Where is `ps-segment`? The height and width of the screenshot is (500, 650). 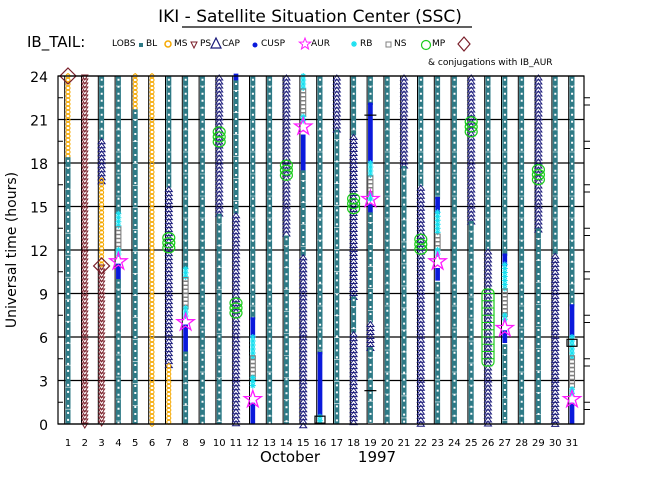
ps-segment is located at coordinates (101, 345).